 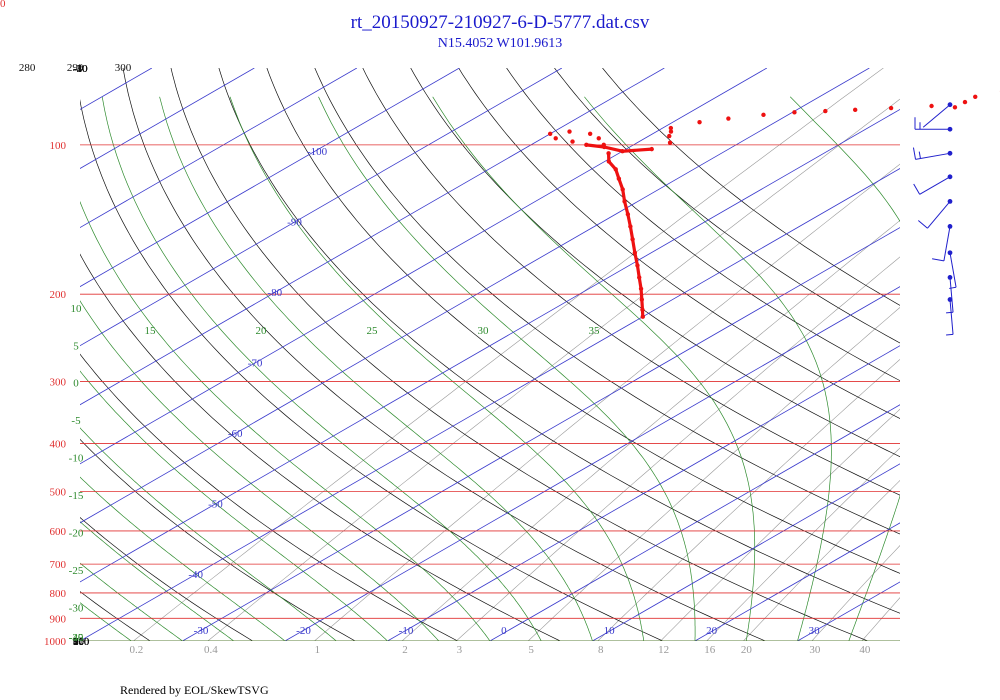 I want to click on mixing-ratio-label: 0.2, so click(x=137, y=650).